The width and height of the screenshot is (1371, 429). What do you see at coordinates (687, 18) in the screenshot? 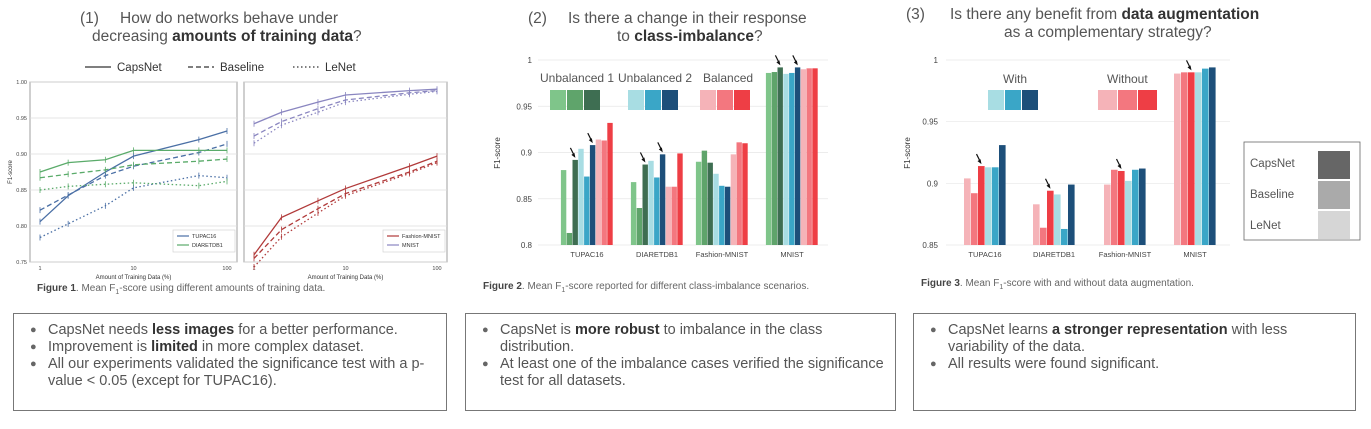
I see `question-line-1: Is there a change in their response` at bounding box center [687, 18].